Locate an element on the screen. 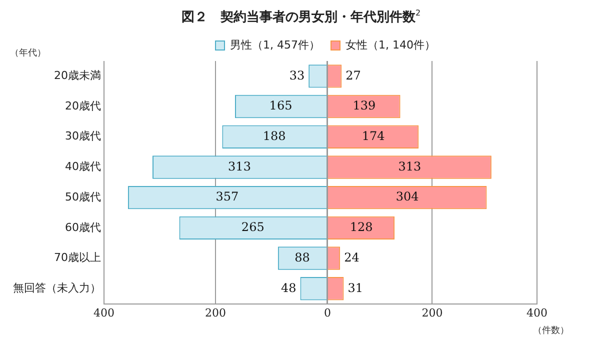 This screenshot has width=602, height=341. y-tick-label: 50歳代 is located at coordinates (83, 197).